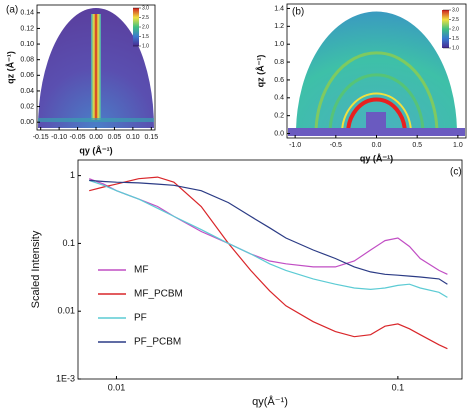 This screenshot has height=415, width=473. What do you see at coordinates (27, 60) in the screenshot?
I see `y-tick-label: 0.08` at bounding box center [27, 60].